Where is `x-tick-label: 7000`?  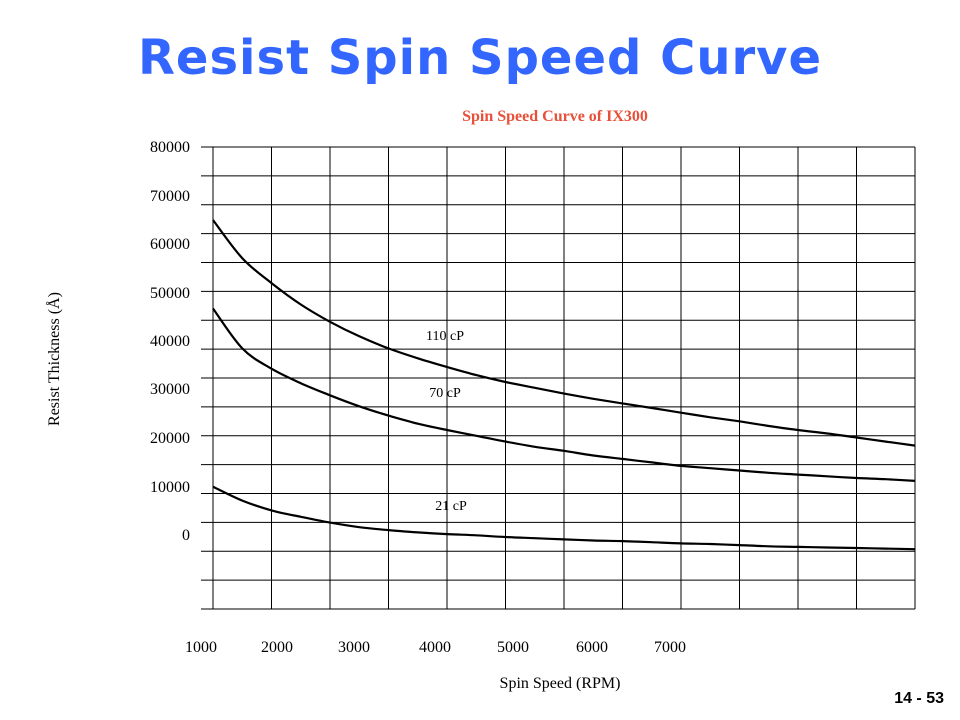 x-tick-label: 7000 is located at coordinates (670, 647).